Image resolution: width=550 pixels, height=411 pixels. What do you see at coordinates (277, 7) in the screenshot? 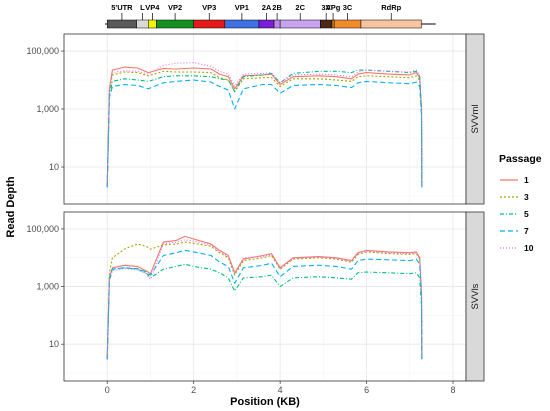
I see `genome-segment-label: 2B` at bounding box center [277, 7].